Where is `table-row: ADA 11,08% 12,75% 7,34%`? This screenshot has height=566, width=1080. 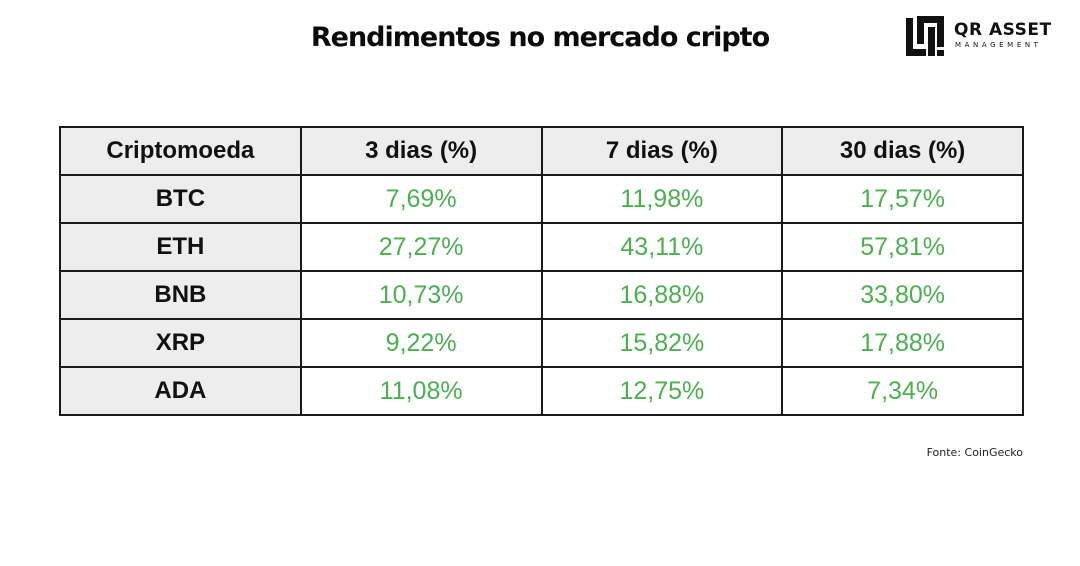 table-row: ADA 11,08% 12,75% 7,34% is located at coordinates (541, 391).